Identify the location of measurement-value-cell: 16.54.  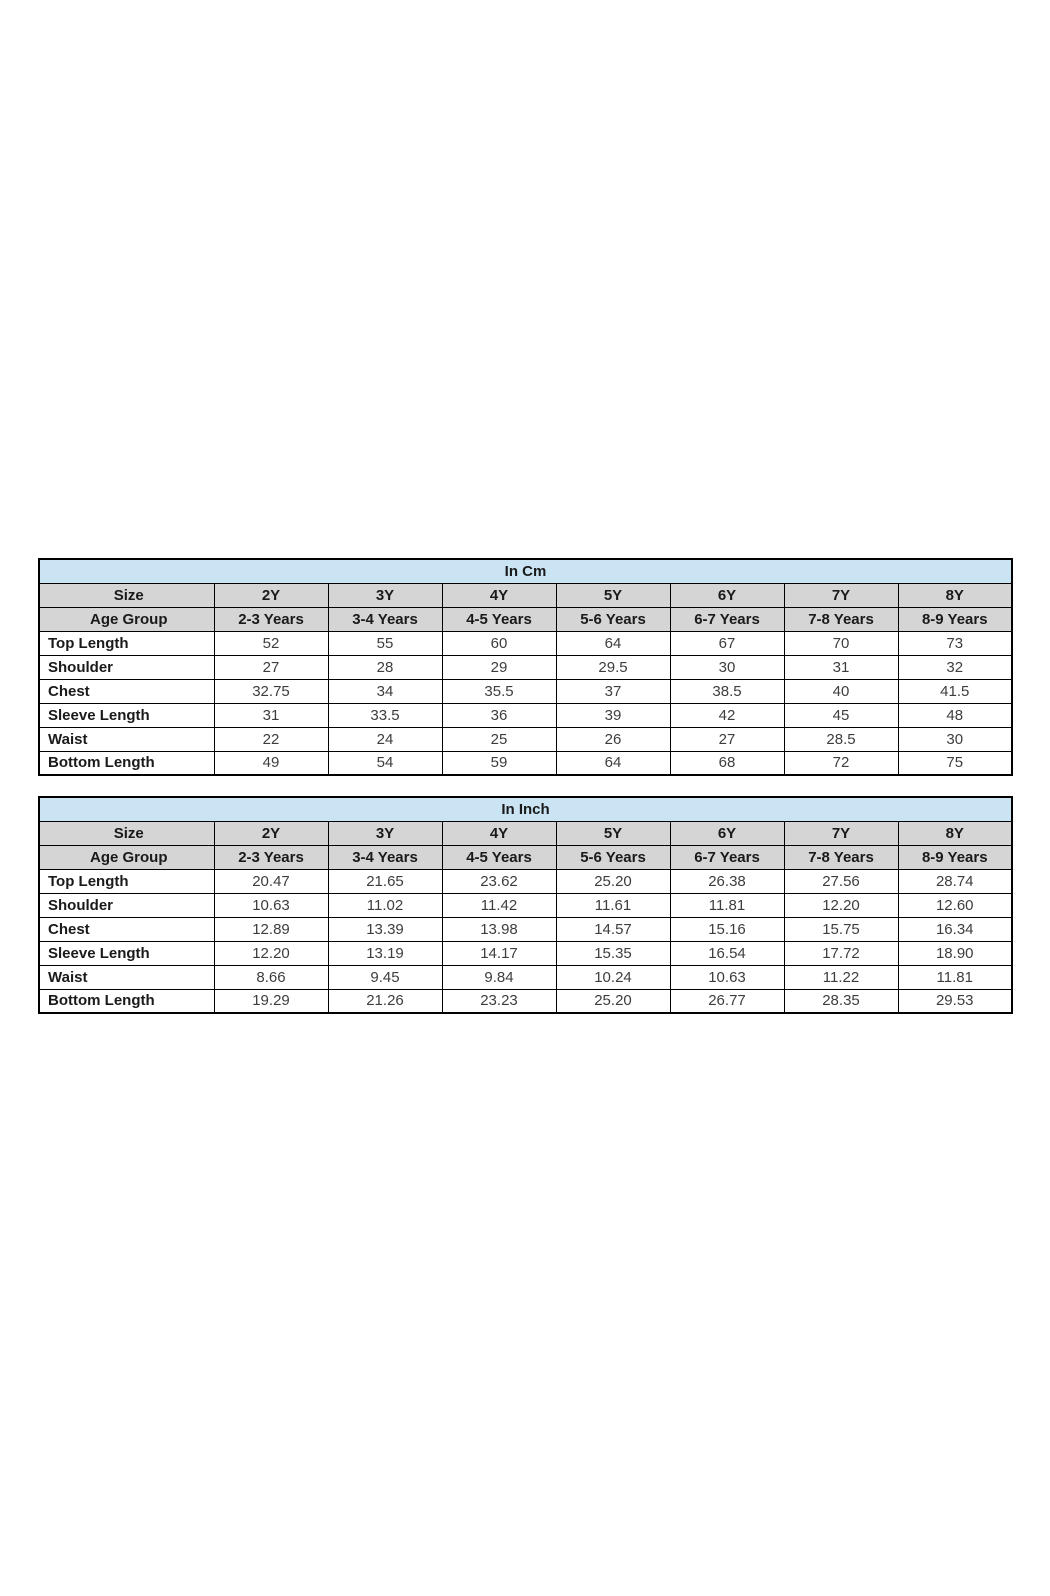
(727, 953).